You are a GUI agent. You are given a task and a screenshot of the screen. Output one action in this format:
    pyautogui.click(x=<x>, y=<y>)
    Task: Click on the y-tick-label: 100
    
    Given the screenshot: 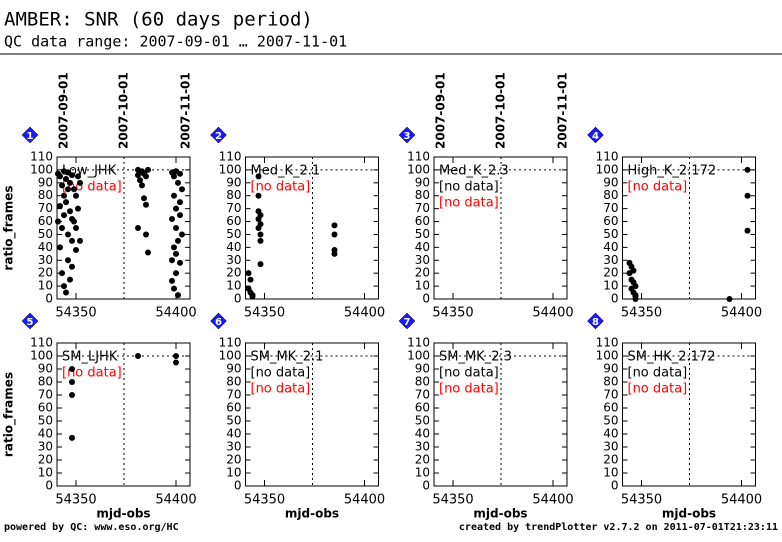 What is the action you would take?
    pyautogui.click(x=230, y=356)
    